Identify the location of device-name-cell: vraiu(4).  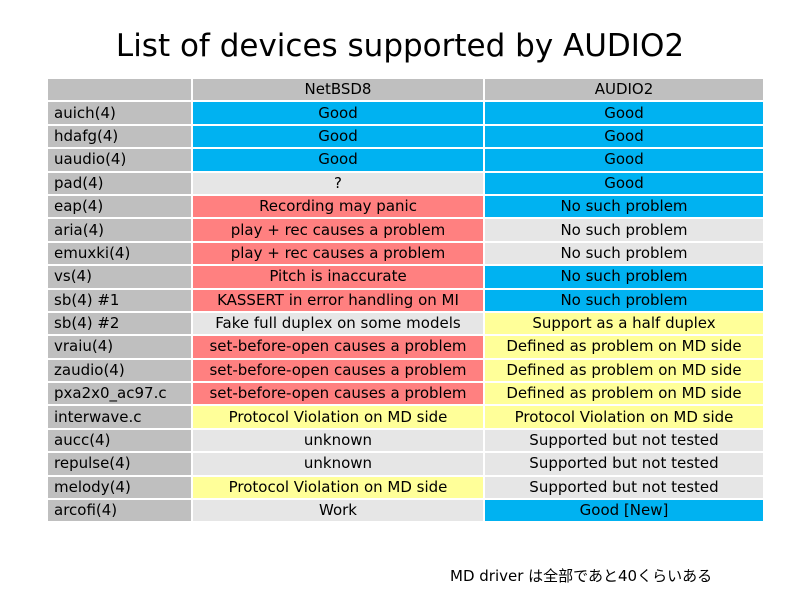
(119, 347).